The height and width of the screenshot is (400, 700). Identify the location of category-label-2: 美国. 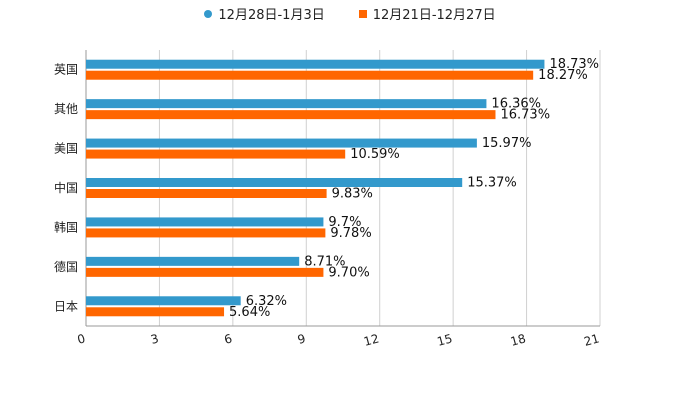
(66, 149).